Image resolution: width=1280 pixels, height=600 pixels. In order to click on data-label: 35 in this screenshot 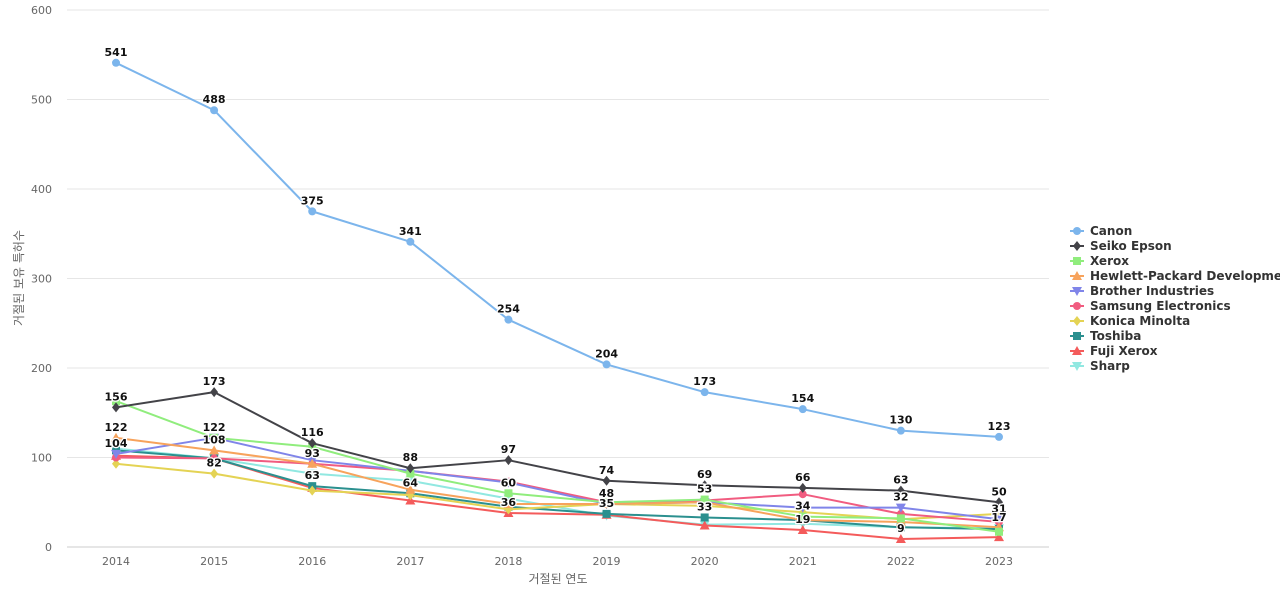, I will do `click(606, 503)`.